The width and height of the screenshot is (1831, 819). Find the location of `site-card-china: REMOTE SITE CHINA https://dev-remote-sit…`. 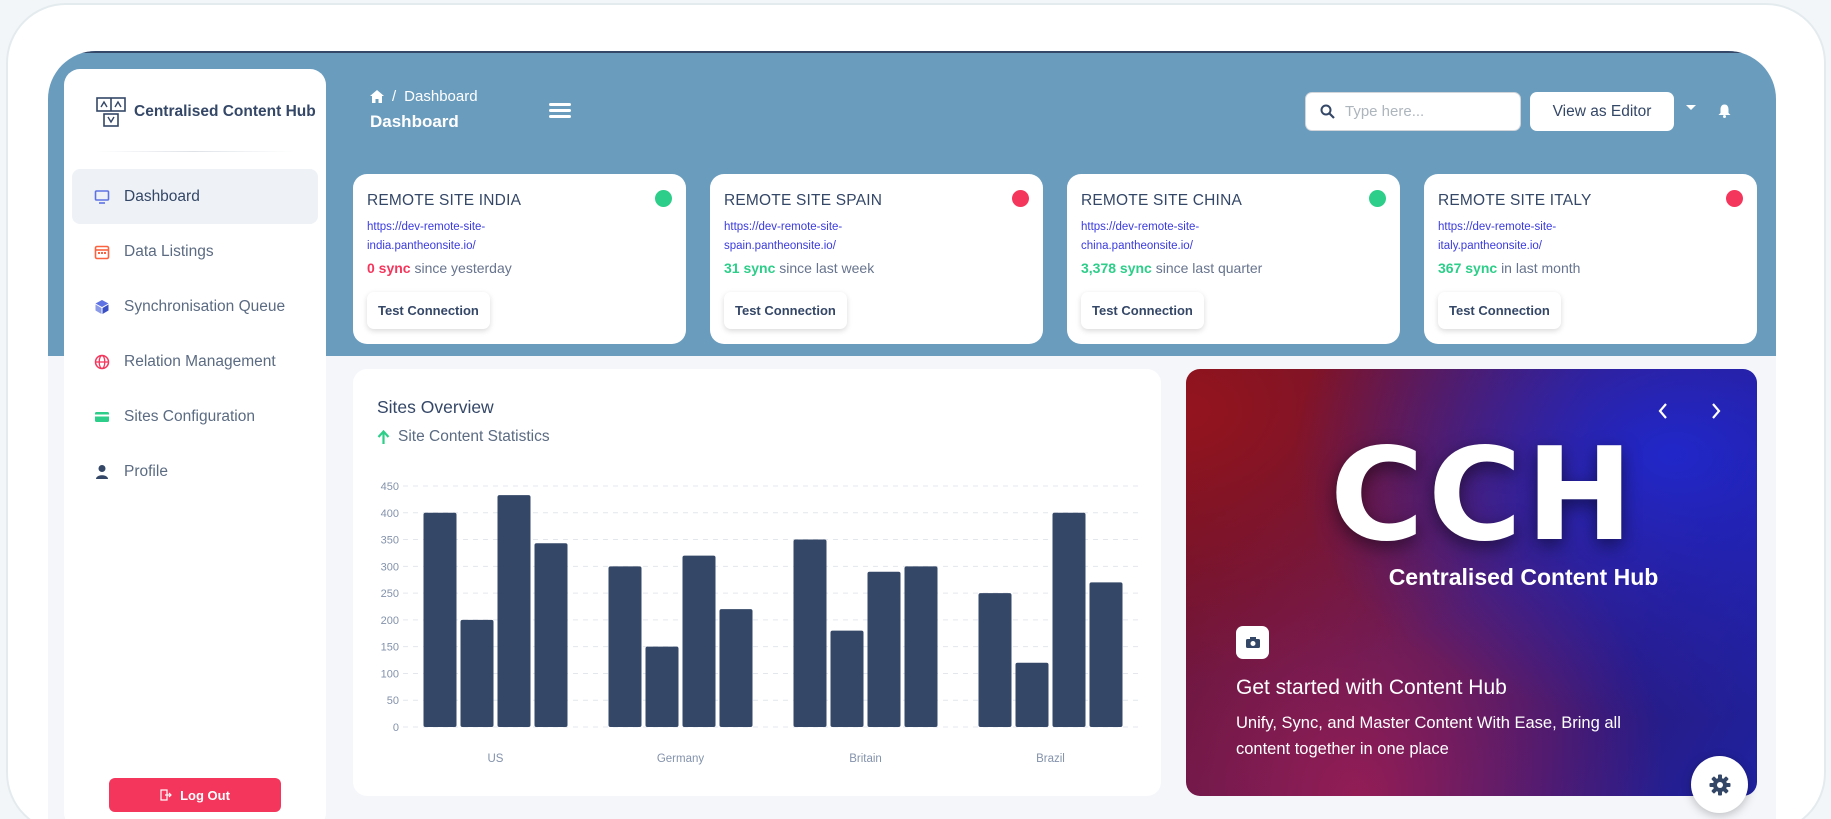

site-card-china: REMOTE SITE CHINA https://dev-remote-sit… is located at coordinates (1233, 259).